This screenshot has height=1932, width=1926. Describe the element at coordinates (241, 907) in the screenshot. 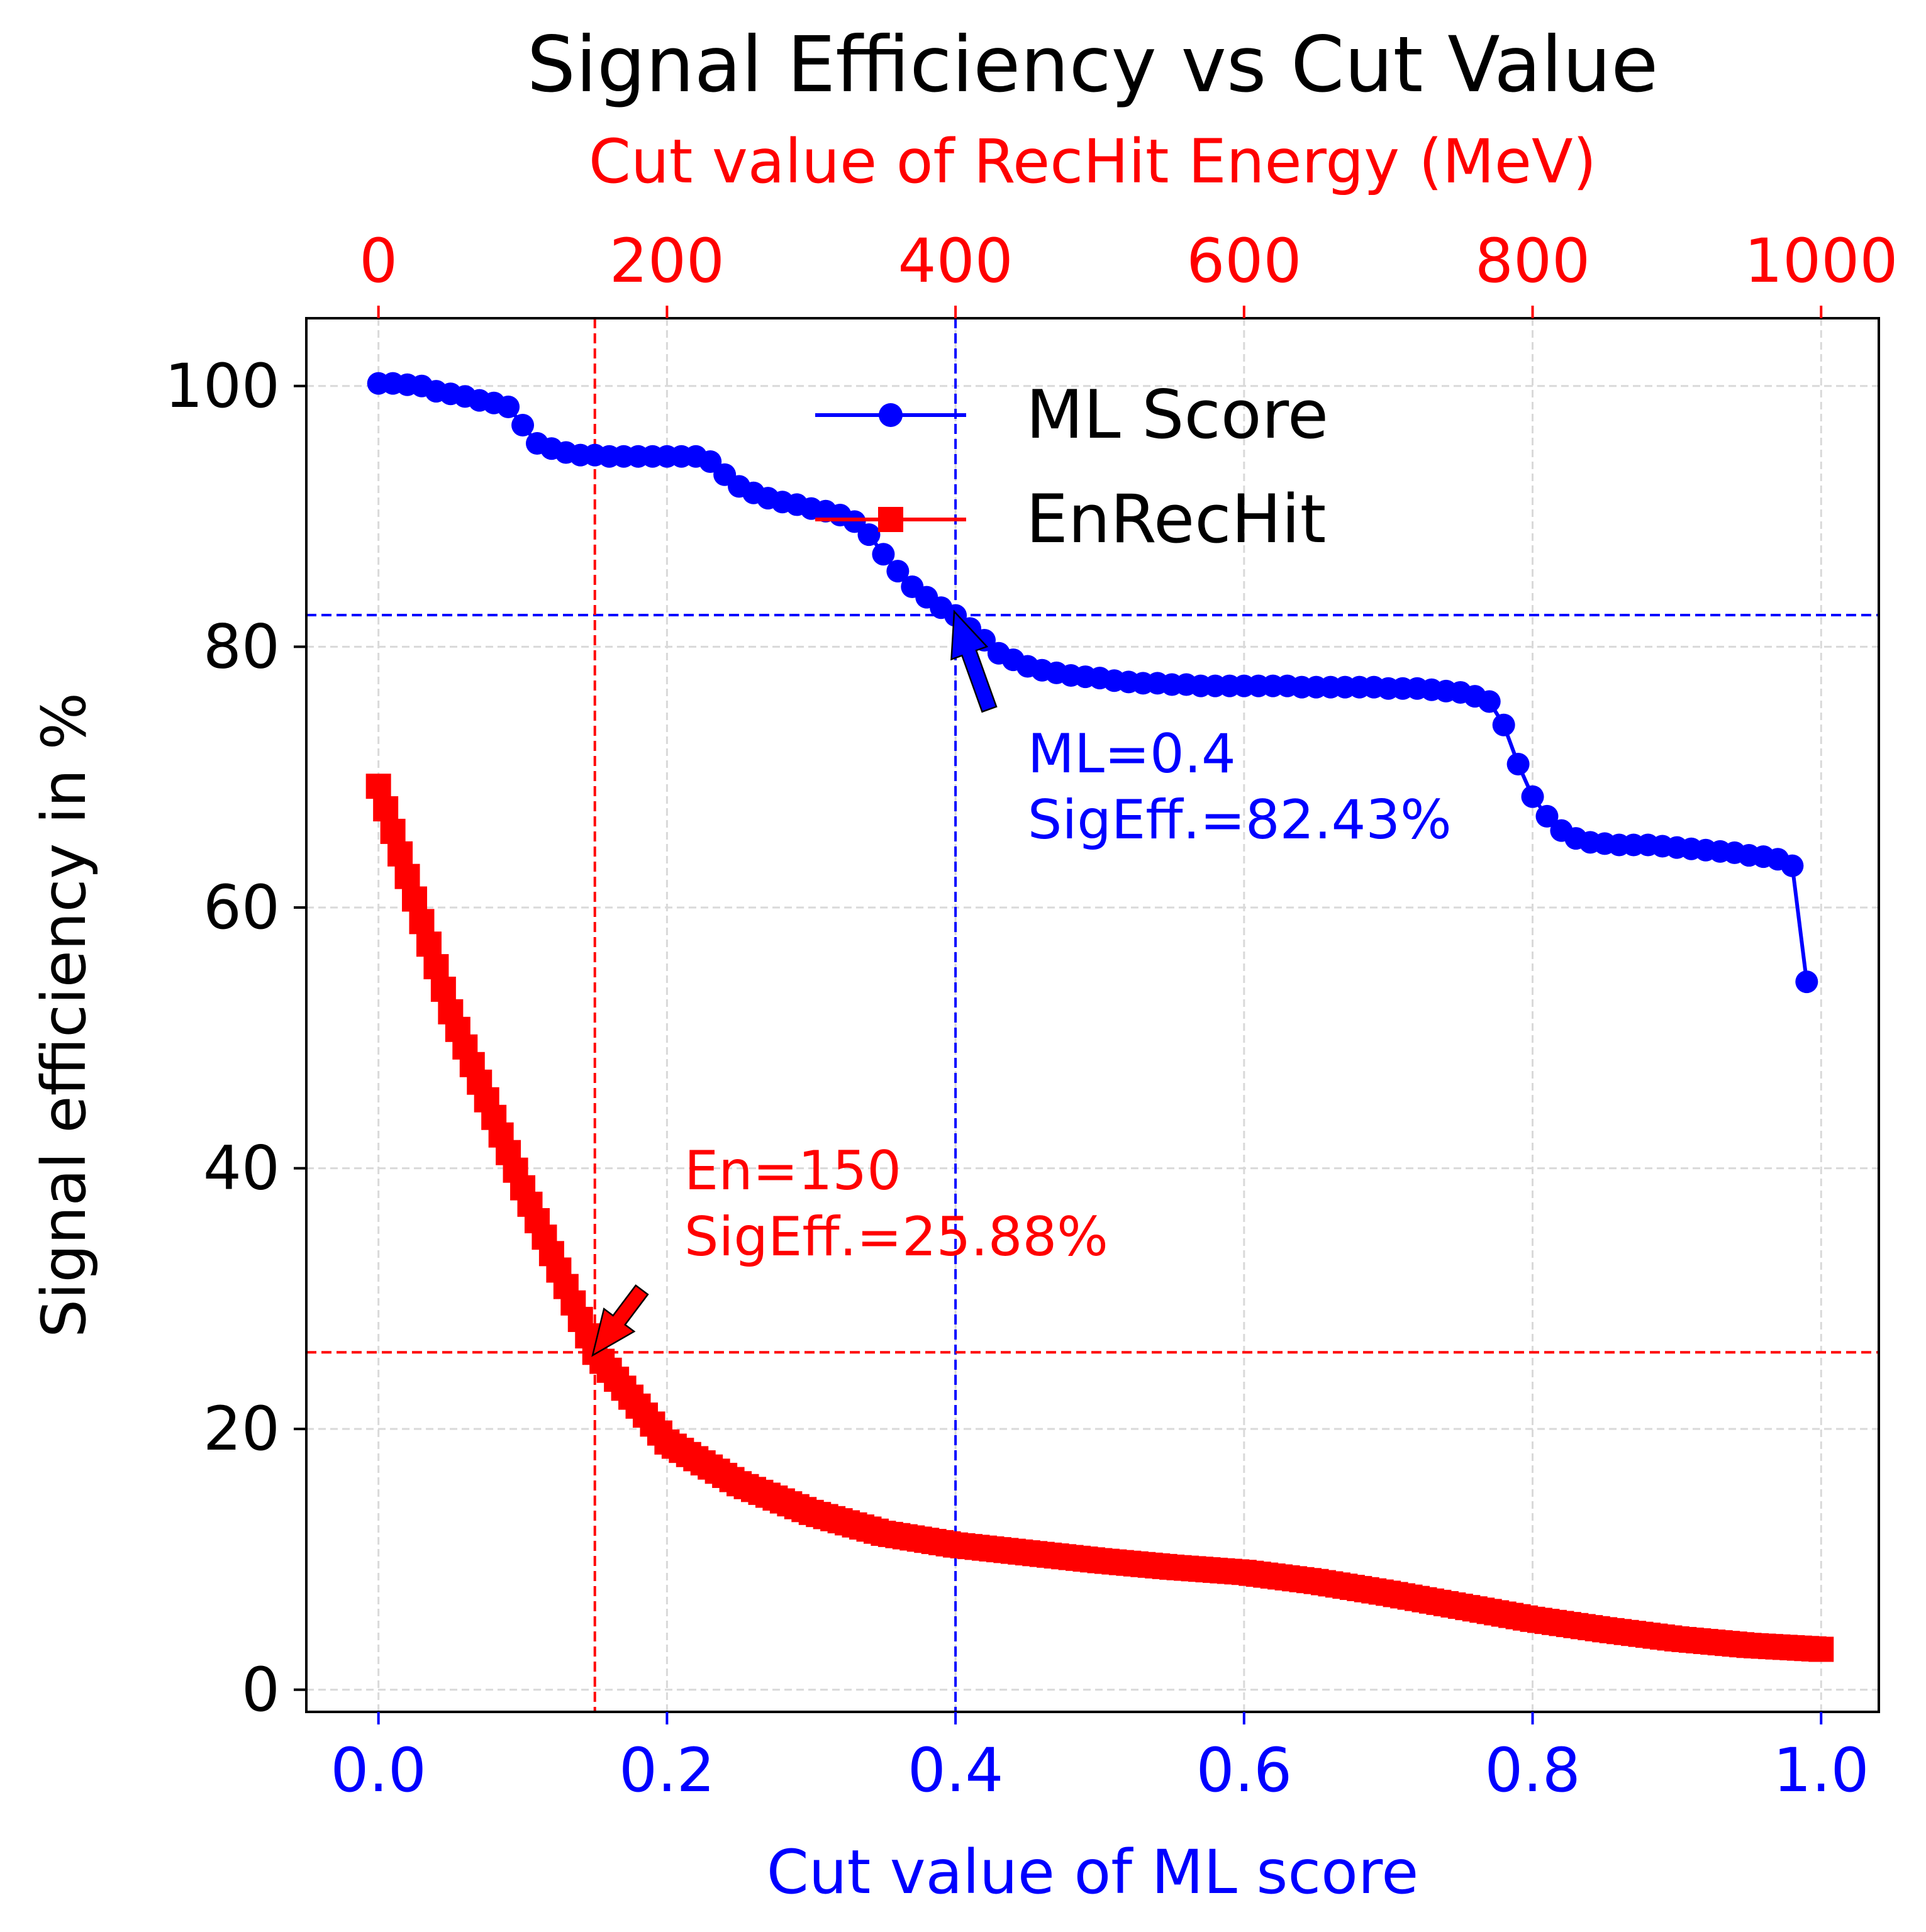

I see `y-tick-label: 60` at that location.